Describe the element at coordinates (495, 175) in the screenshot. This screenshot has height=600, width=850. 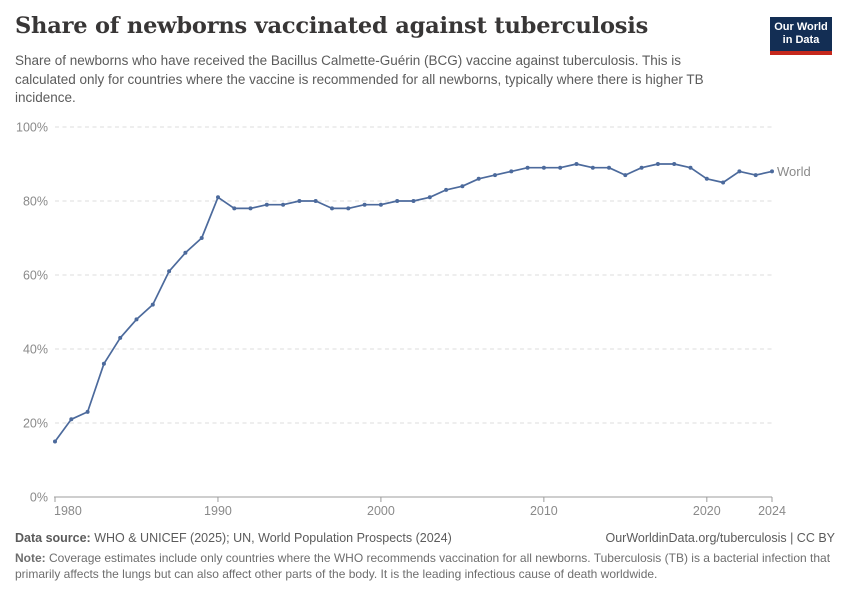
I see `data-point-2007` at that location.